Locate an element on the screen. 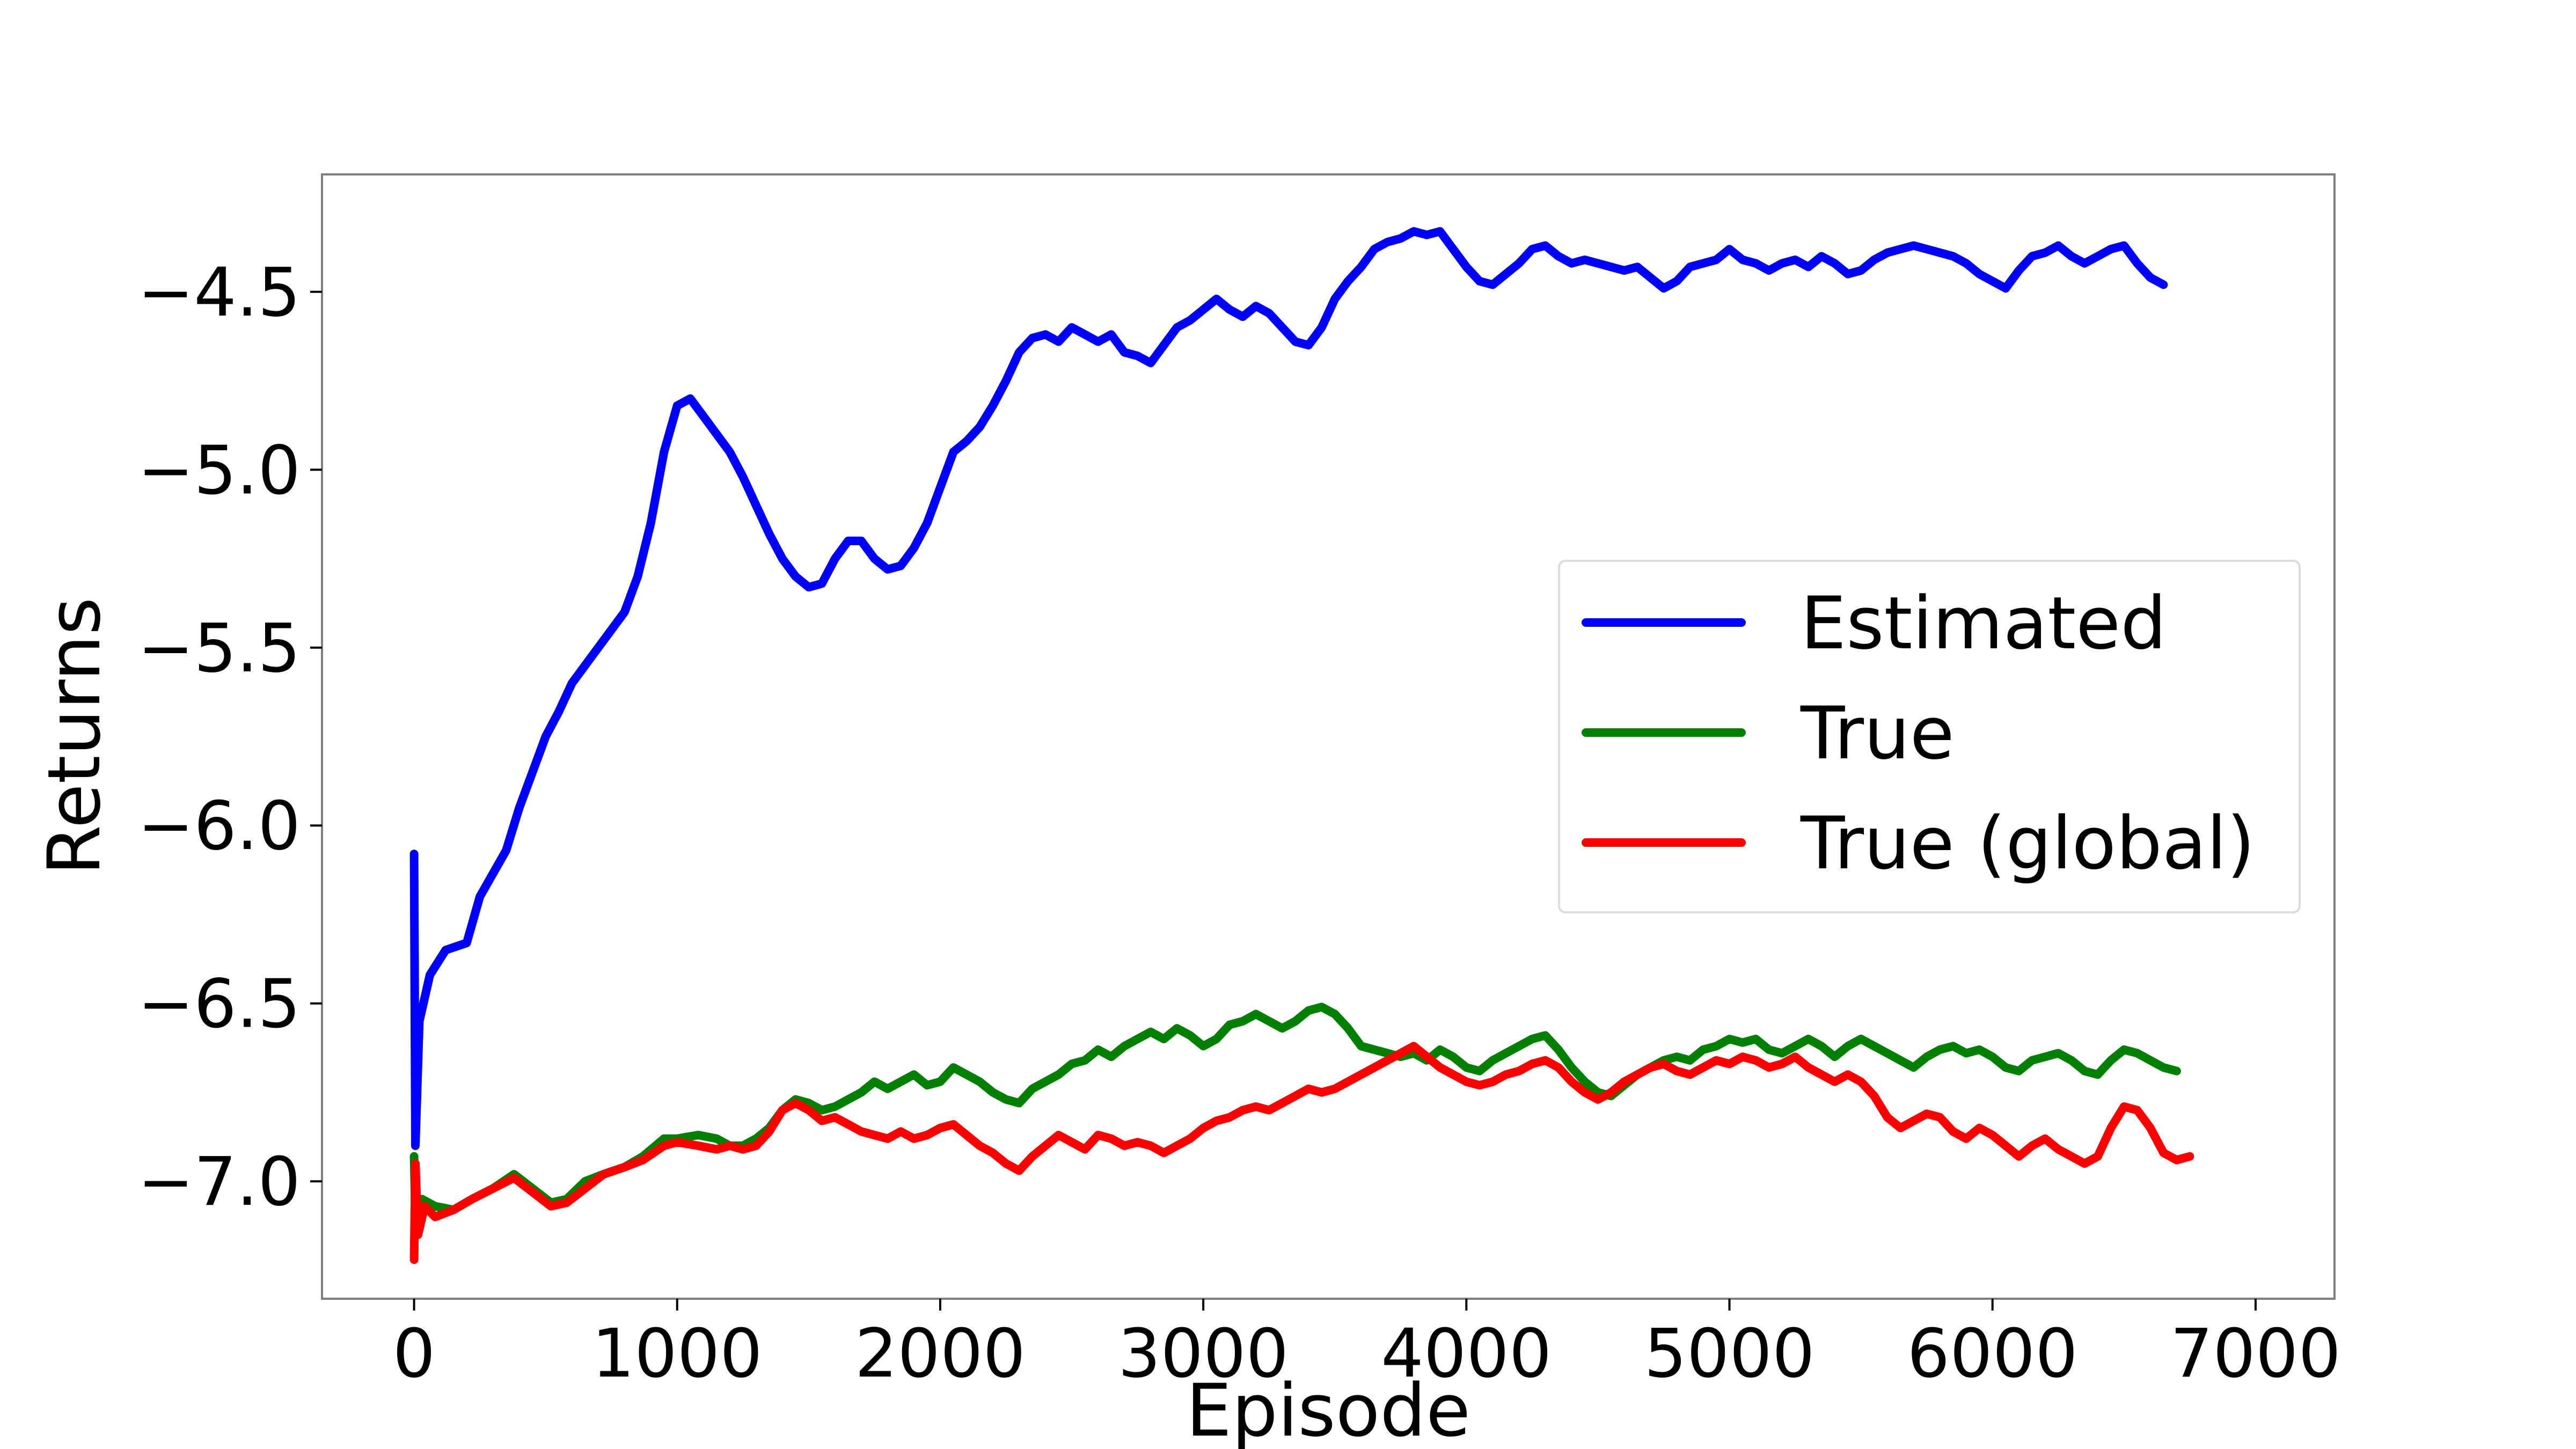 The height and width of the screenshot is (1449, 2576). legend-label-0: Estimated is located at coordinates (1984, 623).